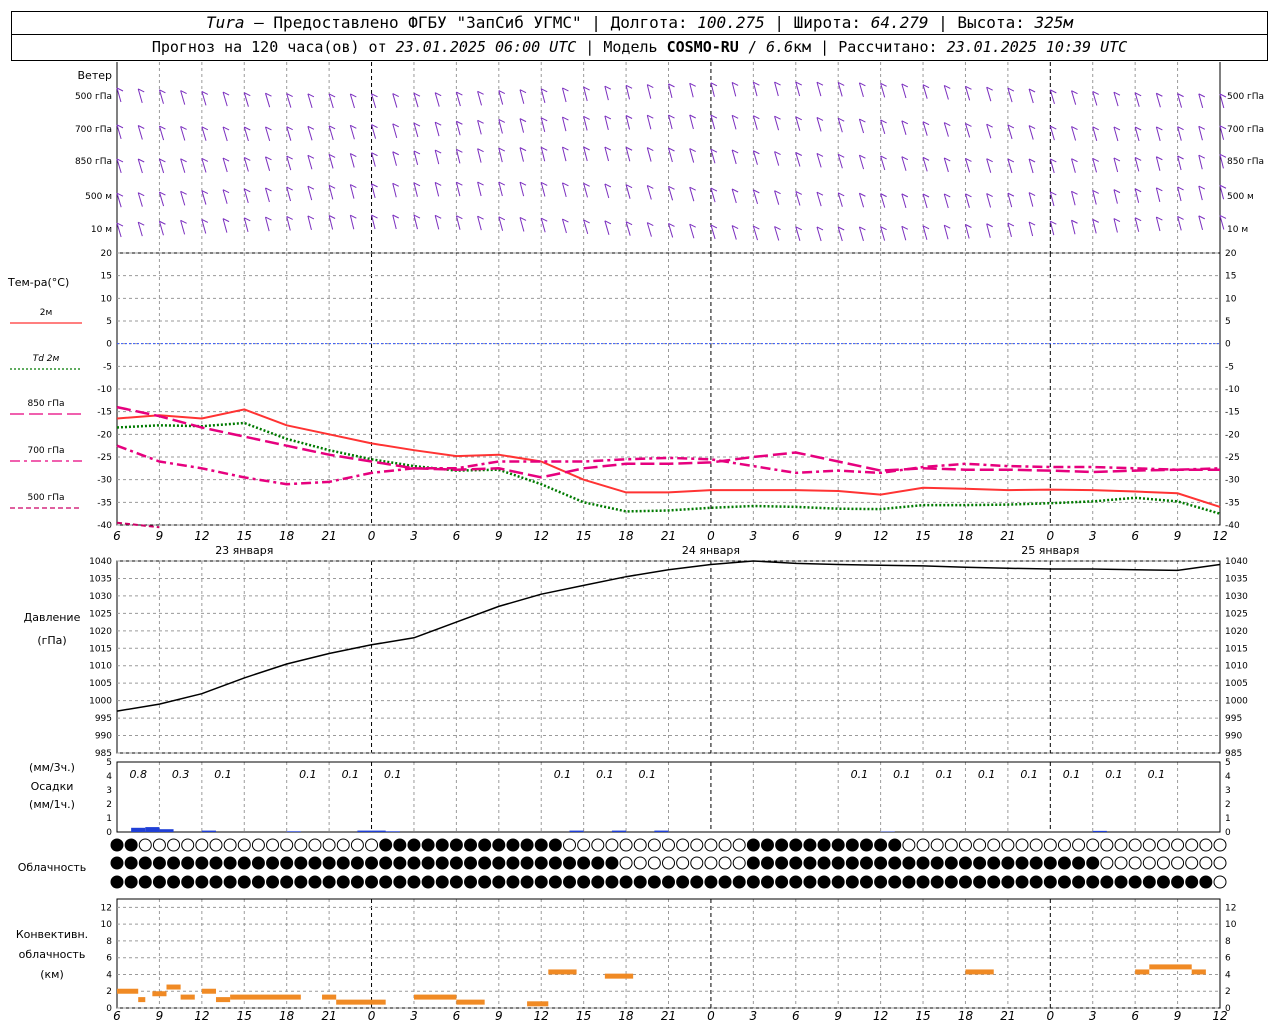 This screenshot has width=1280, height=1024. What do you see at coordinates (259, 22) in the screenshot?
I see `header-dash: –` at bounding box center [259, 22].